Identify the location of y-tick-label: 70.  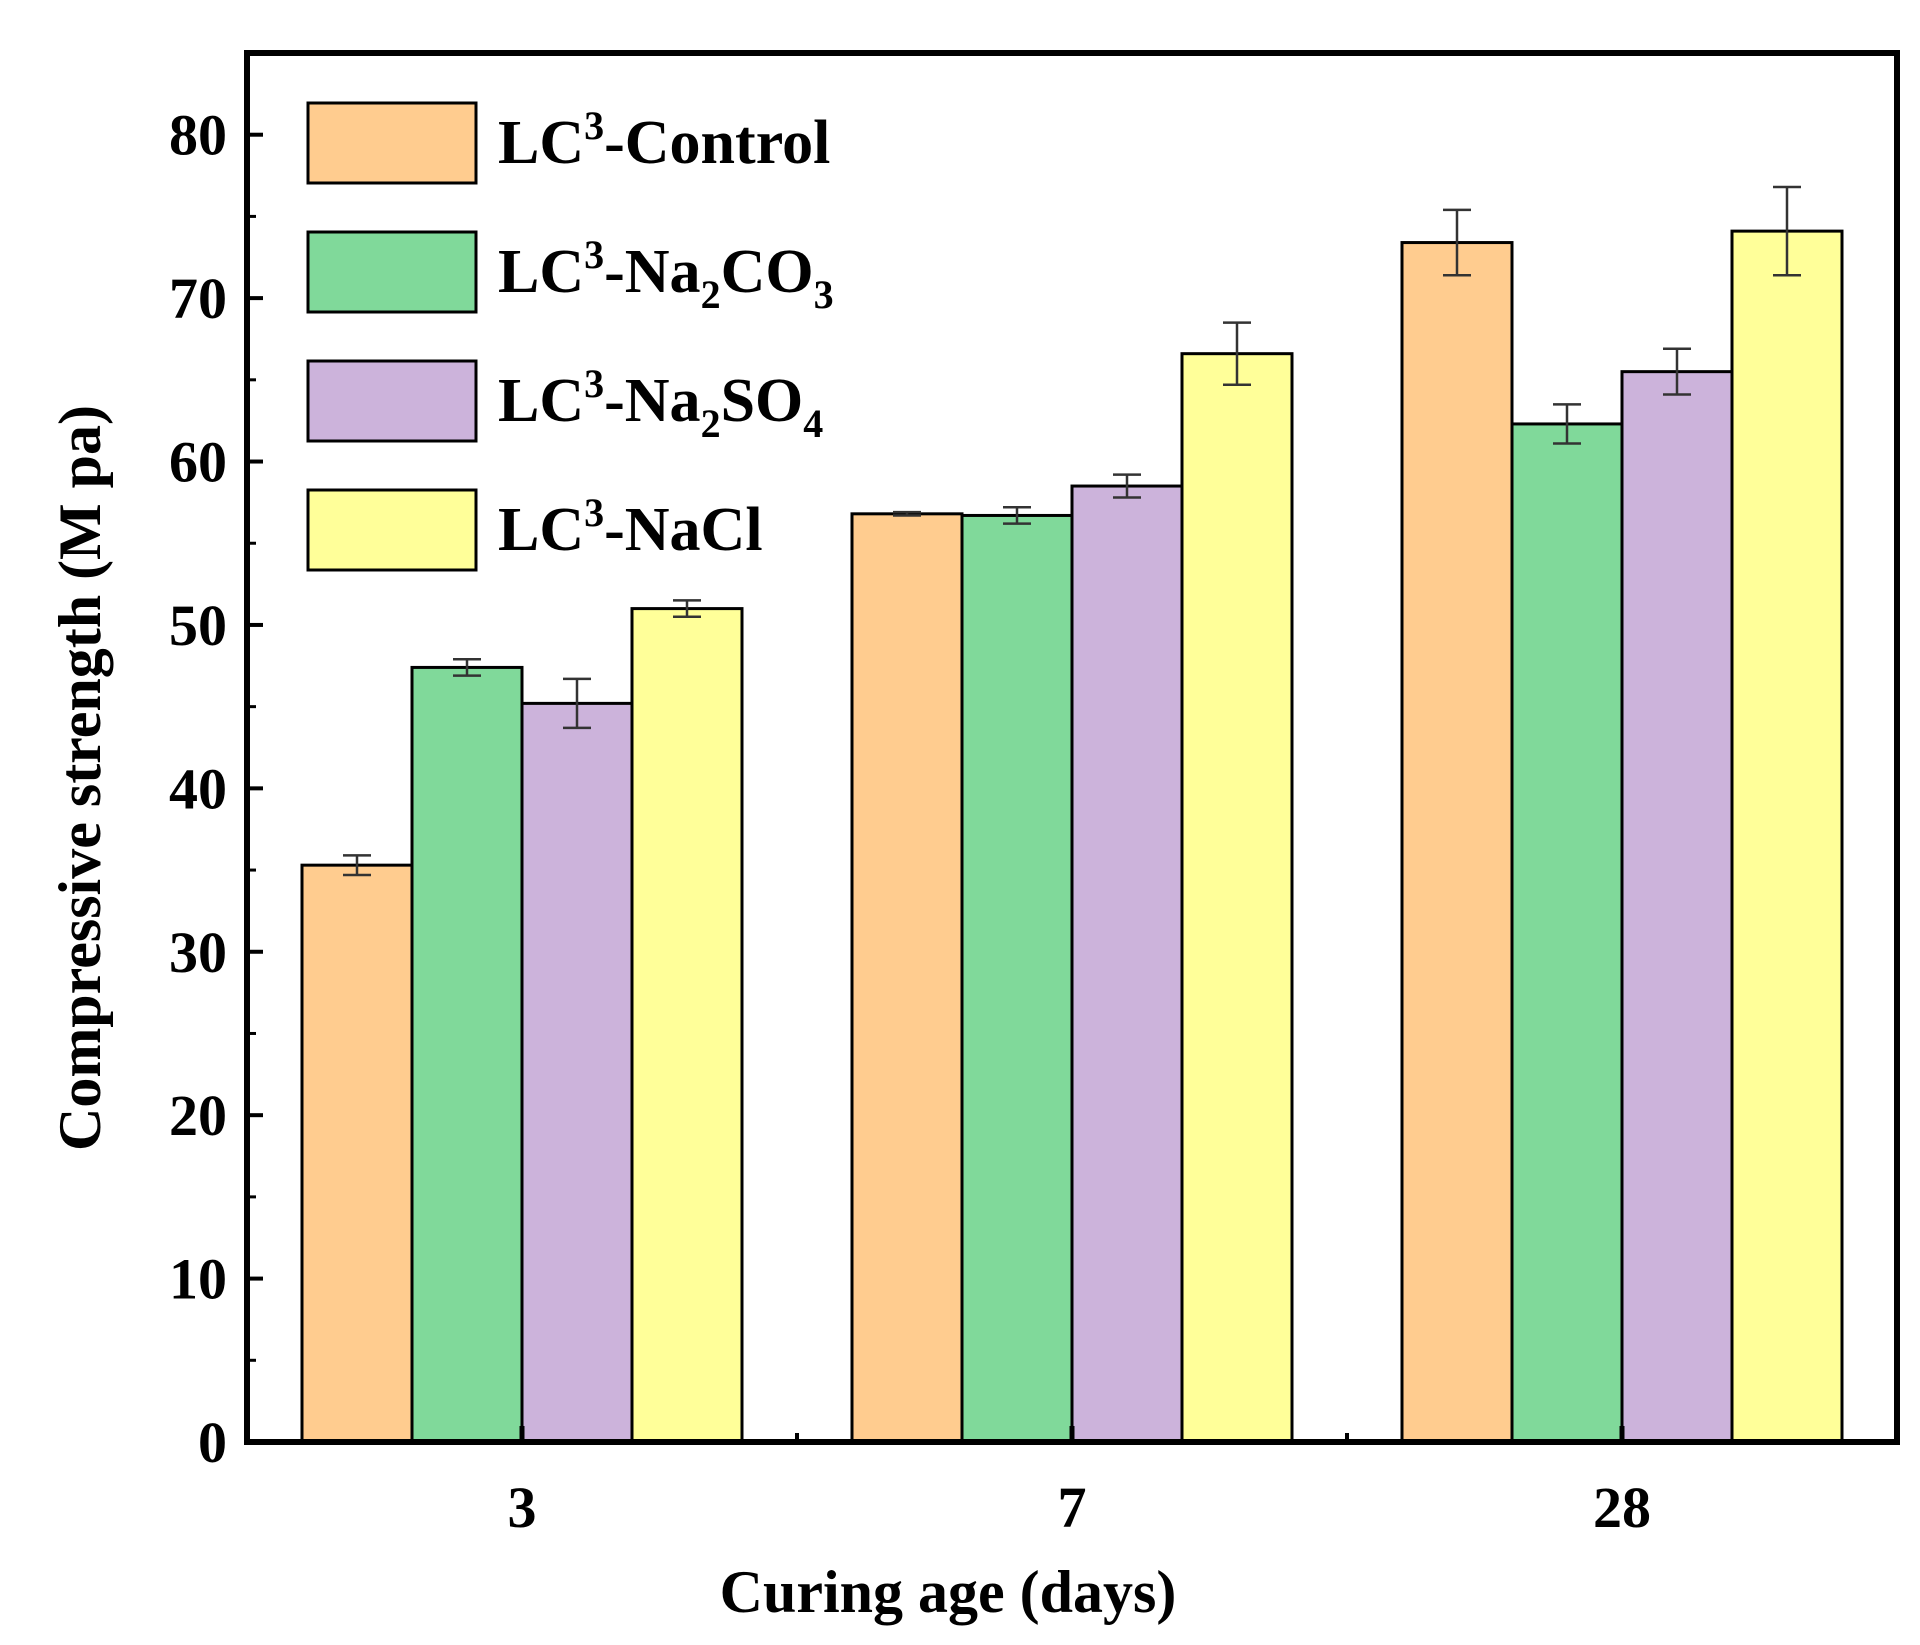
(198, 298).